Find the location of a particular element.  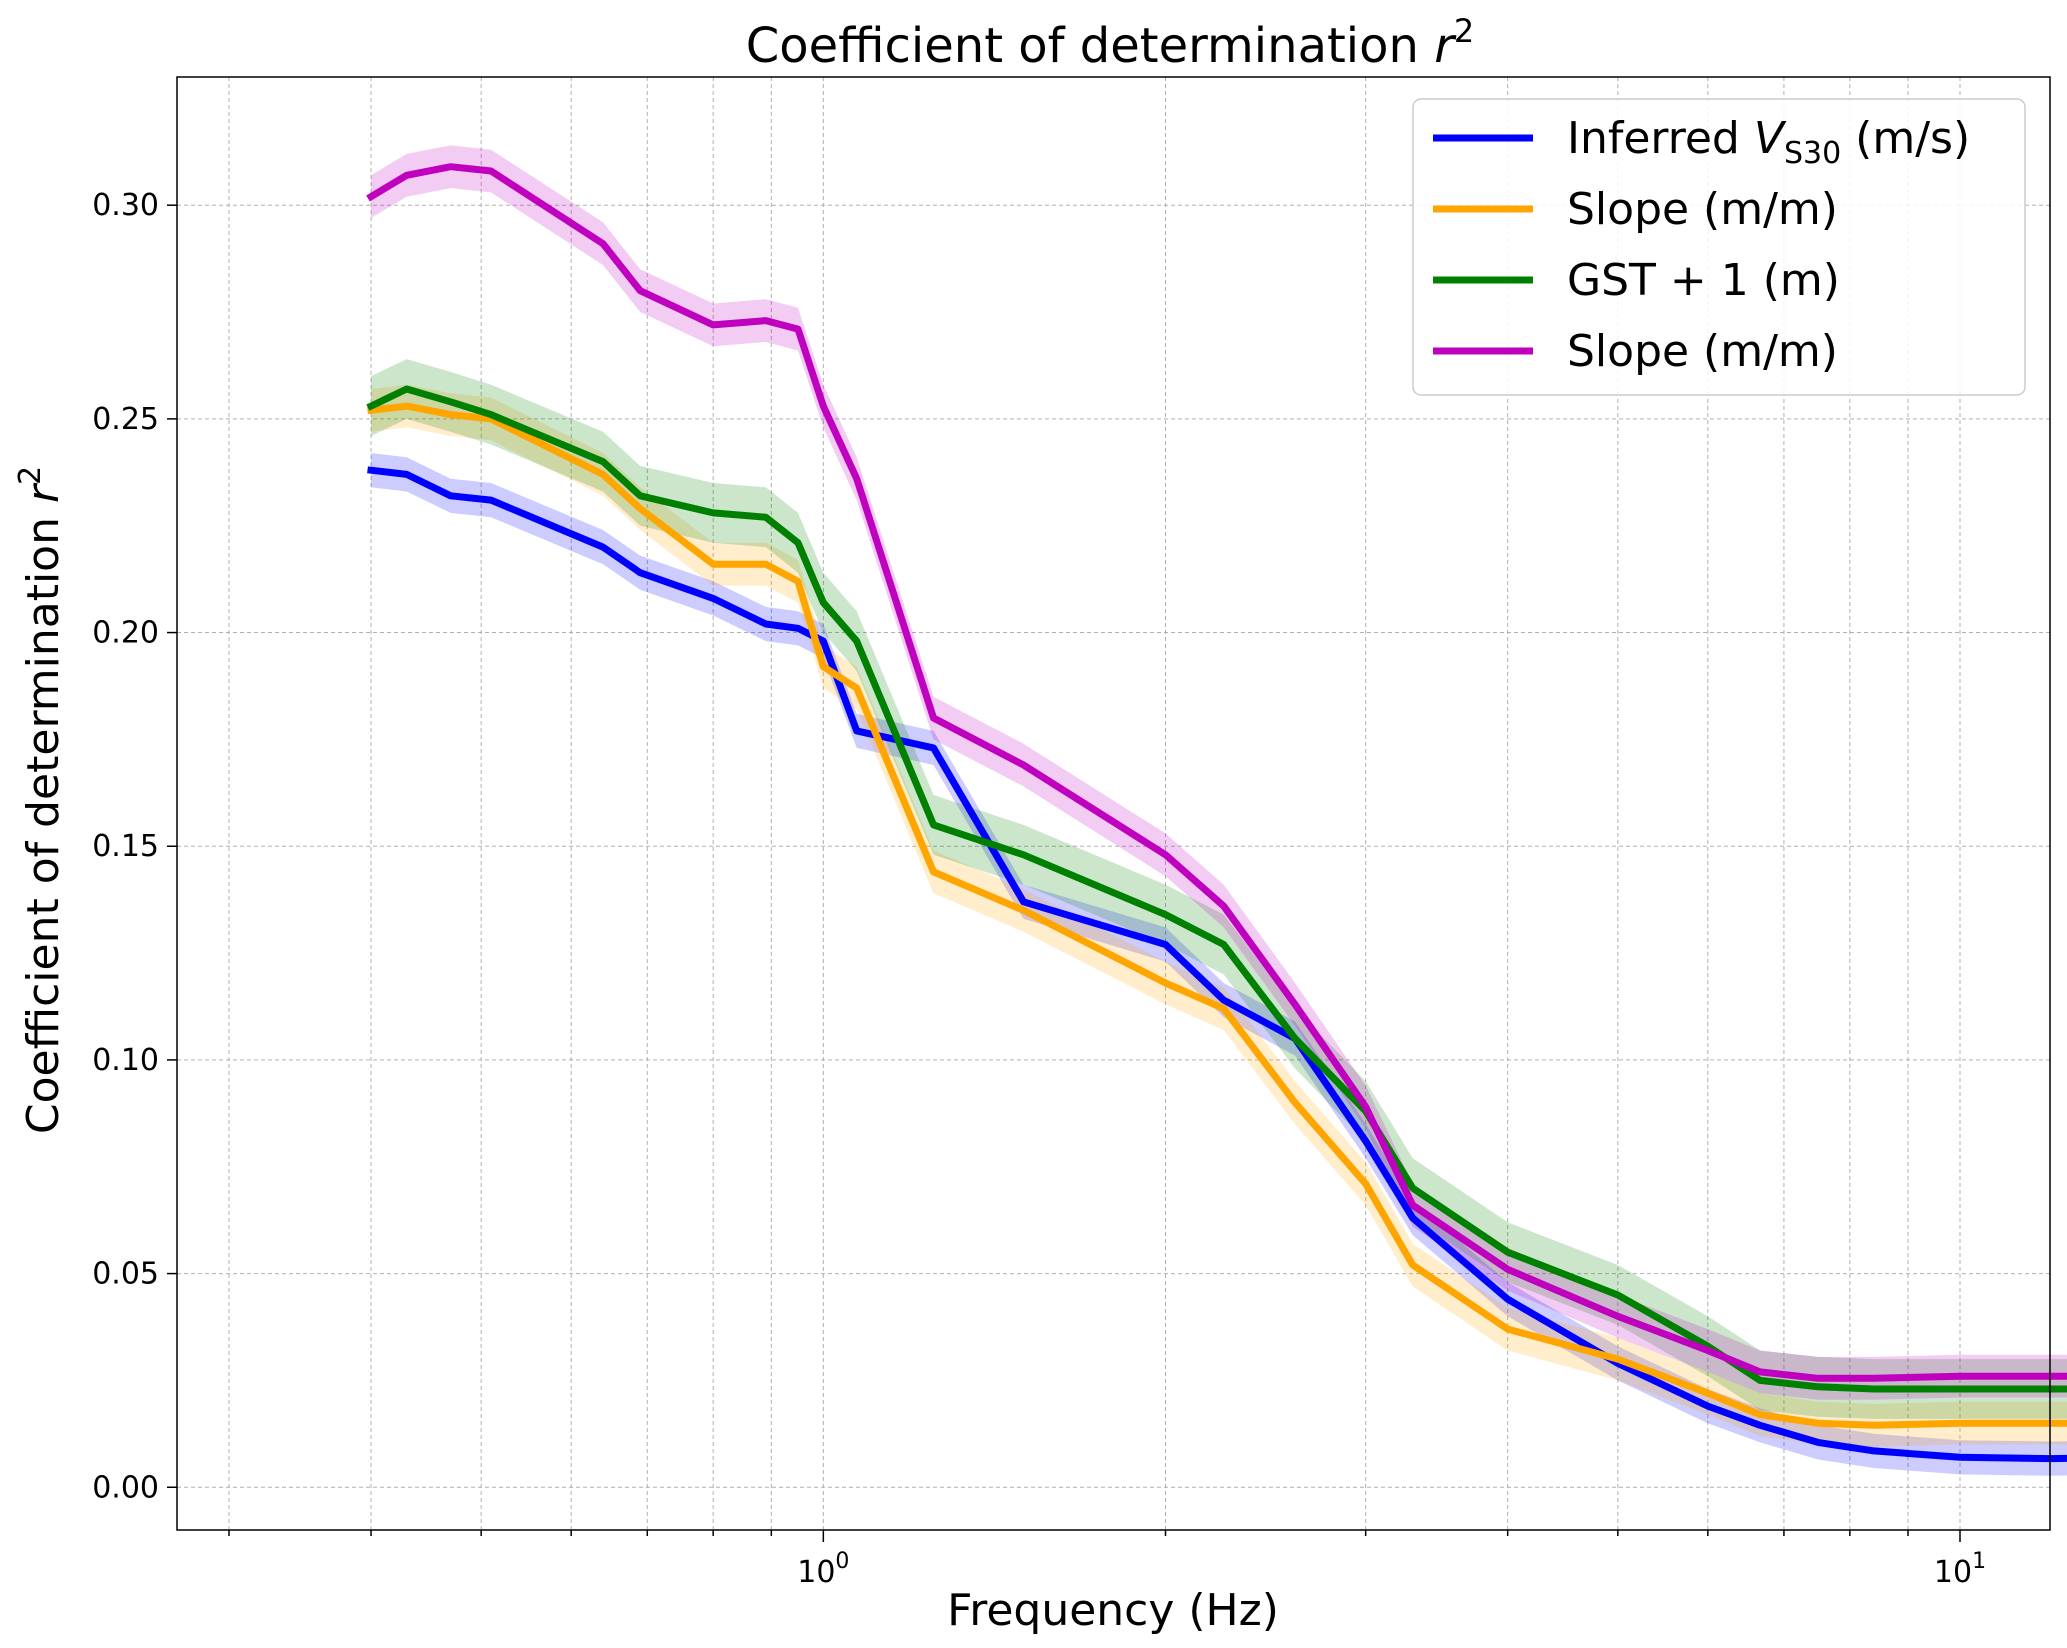

x-tick-label: 10⁰ is located at coordinates (823, 1569).